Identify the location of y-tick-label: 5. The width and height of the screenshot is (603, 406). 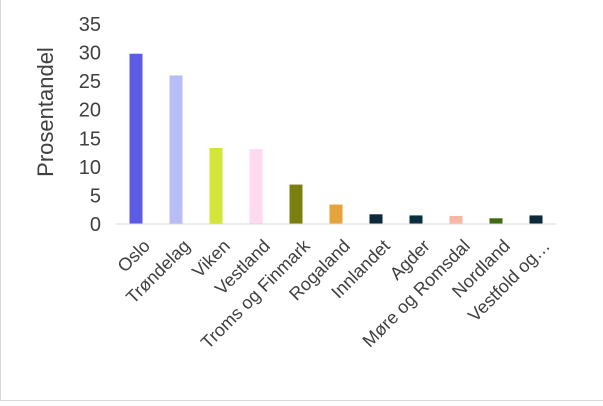
(95, 196).